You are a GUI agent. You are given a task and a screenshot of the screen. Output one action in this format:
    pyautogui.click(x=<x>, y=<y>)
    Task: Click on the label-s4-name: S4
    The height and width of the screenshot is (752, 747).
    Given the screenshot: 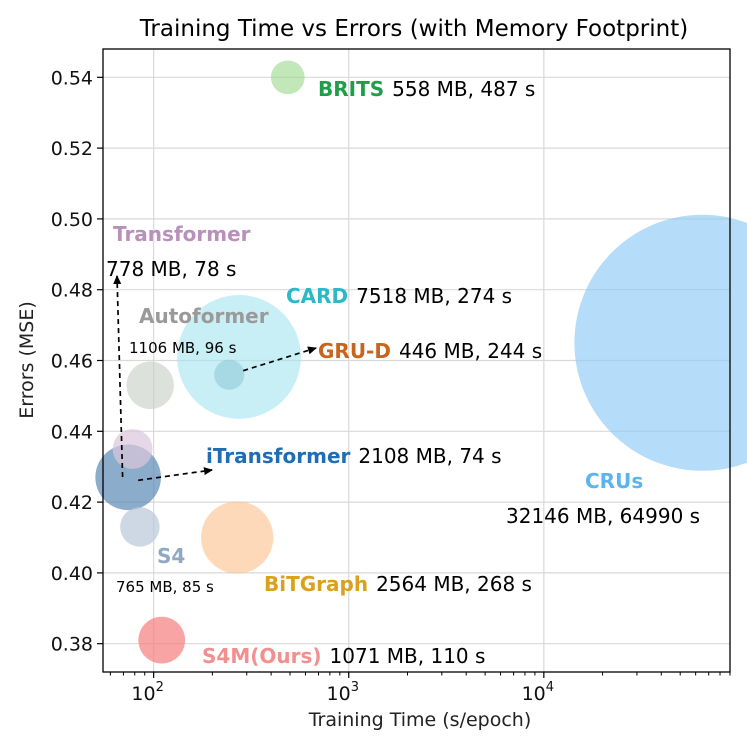 What is the action you would take?
    pyautogui.click(x=171, y=556)
    